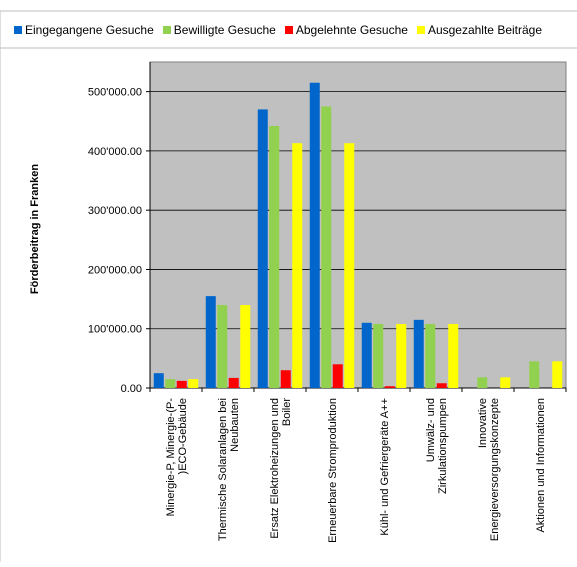 The height and width of the screenshot is (567, 577). What do you see at coordinates (89, 30) in the screenshot?
I see `legend-label: Eingegangene Gesuche` at bounding box center [89, 30].